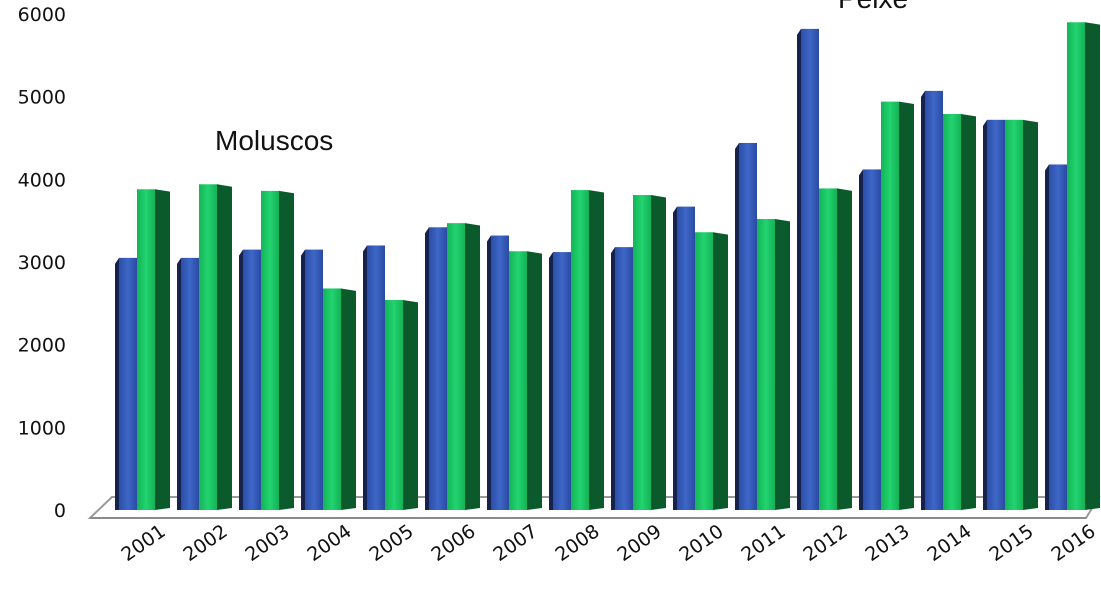  What do you see at coordinates (639, 543) in the screenshot?
I see `x-tick-label: 2009` at bounding box center [639, 543].